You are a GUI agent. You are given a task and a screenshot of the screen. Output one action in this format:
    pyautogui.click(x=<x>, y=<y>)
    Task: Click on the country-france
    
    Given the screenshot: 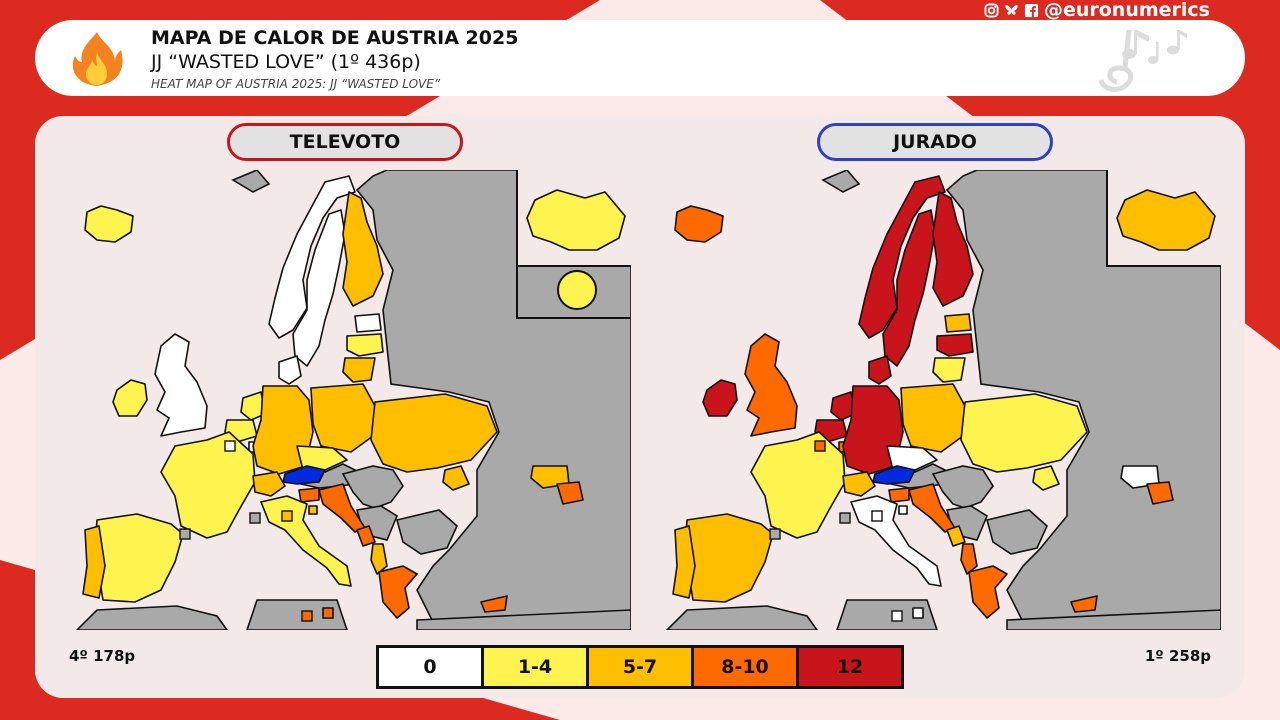 What is the action you would take?
    pyautogui.click(x=798, y=485)
    